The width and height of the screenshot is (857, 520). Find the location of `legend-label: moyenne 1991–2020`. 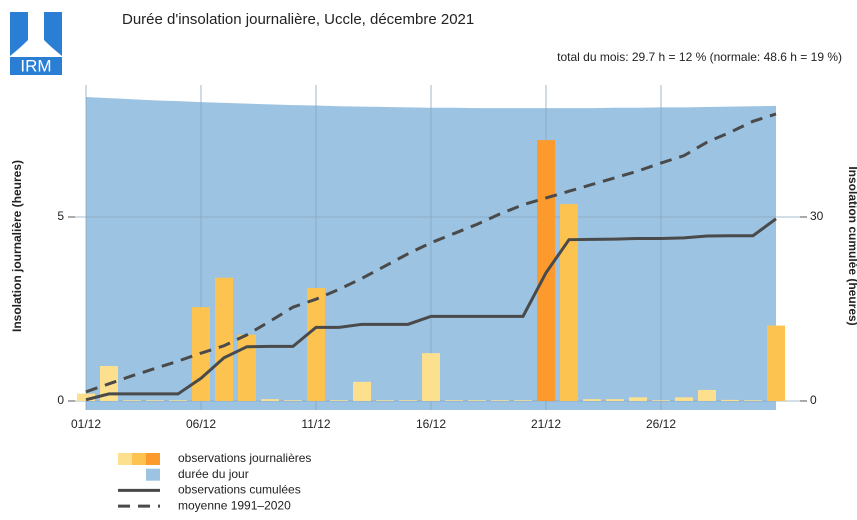

legend-label: moyenne 1991–2020 is located at coordinates (234, 505).